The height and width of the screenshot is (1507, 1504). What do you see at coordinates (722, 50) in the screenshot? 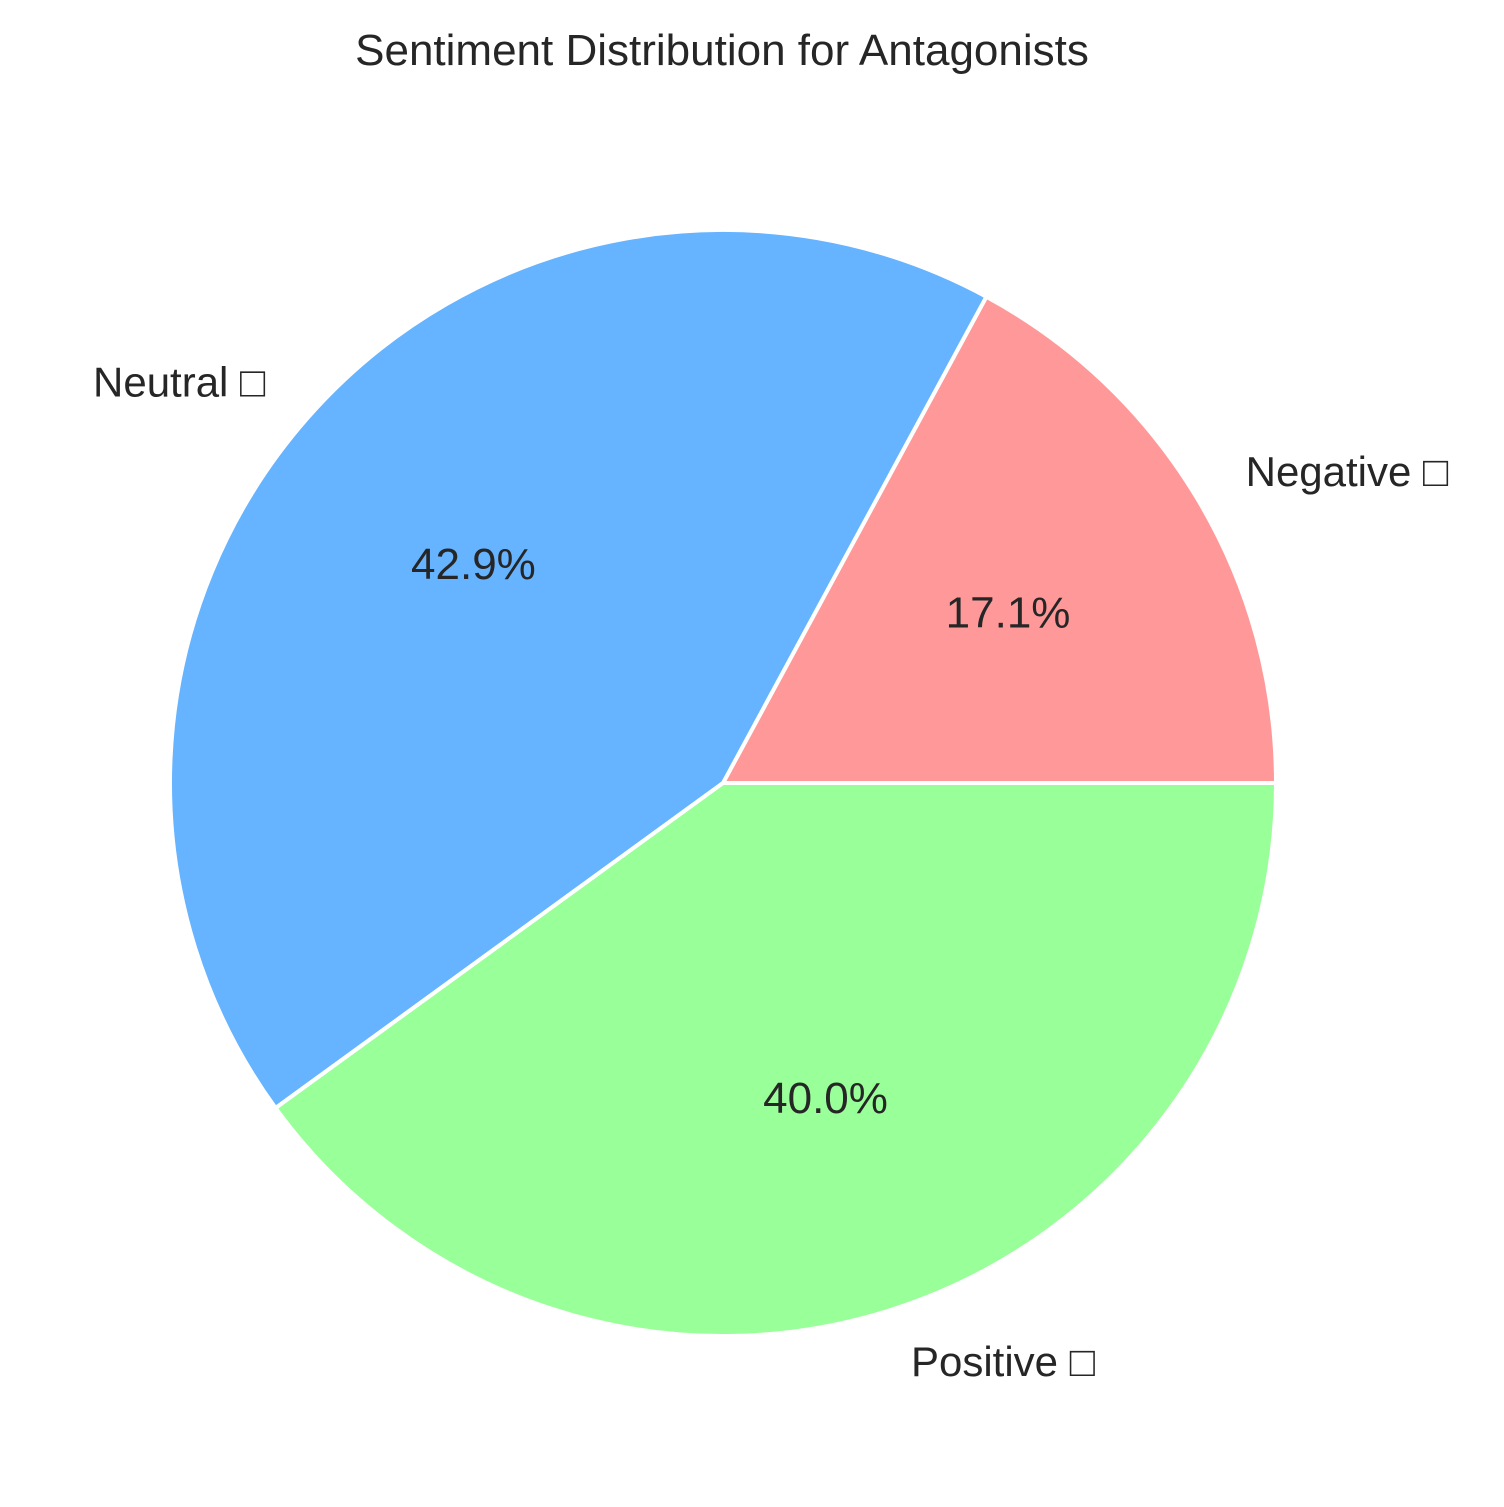
I see `chart-title: Sentiment Distribution for Antagonists` at bounding box center [722, 50].